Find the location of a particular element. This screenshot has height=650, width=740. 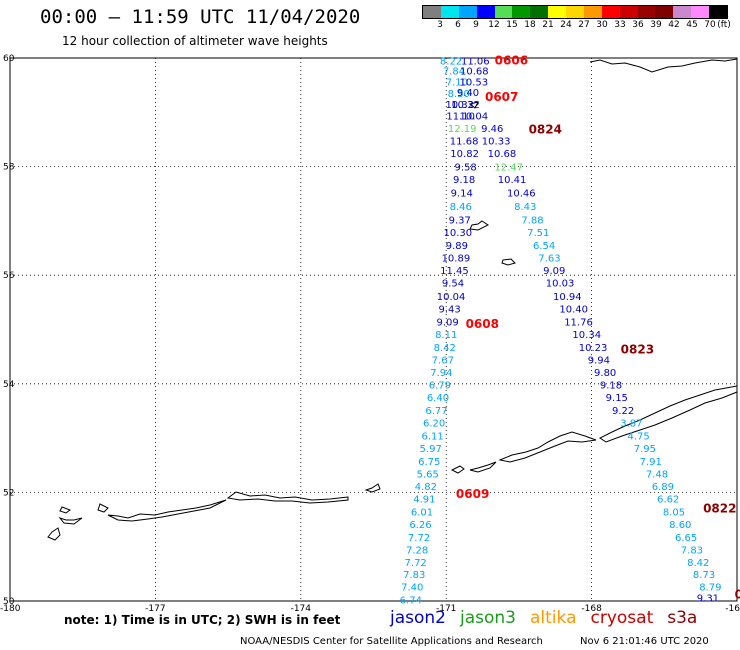

scale-tick-label: 9 is located at coordinates (476, 25).